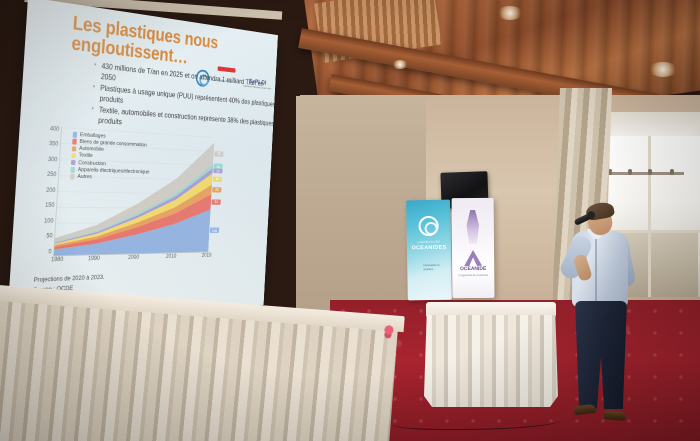  I want to click on chart-value-label: 75, so click(219, 153).